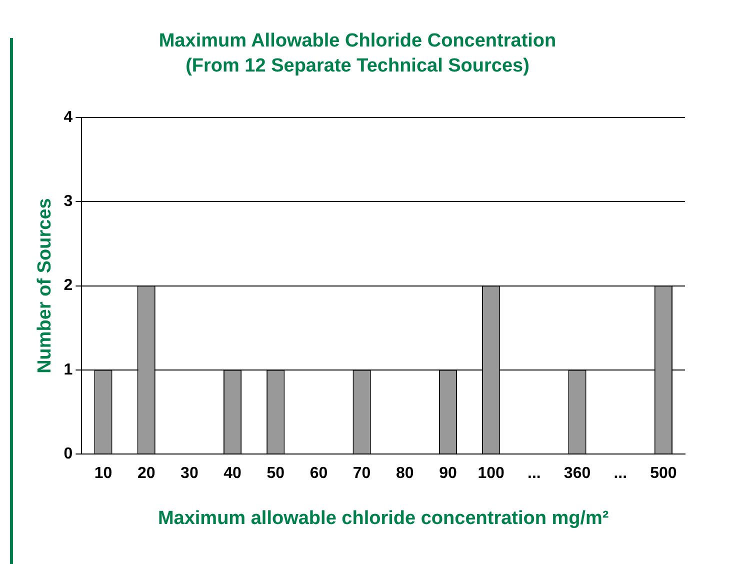  Describe the element at coordinates (68, 453) in the screenshot. I see `y-tick-label: 0` at that location.